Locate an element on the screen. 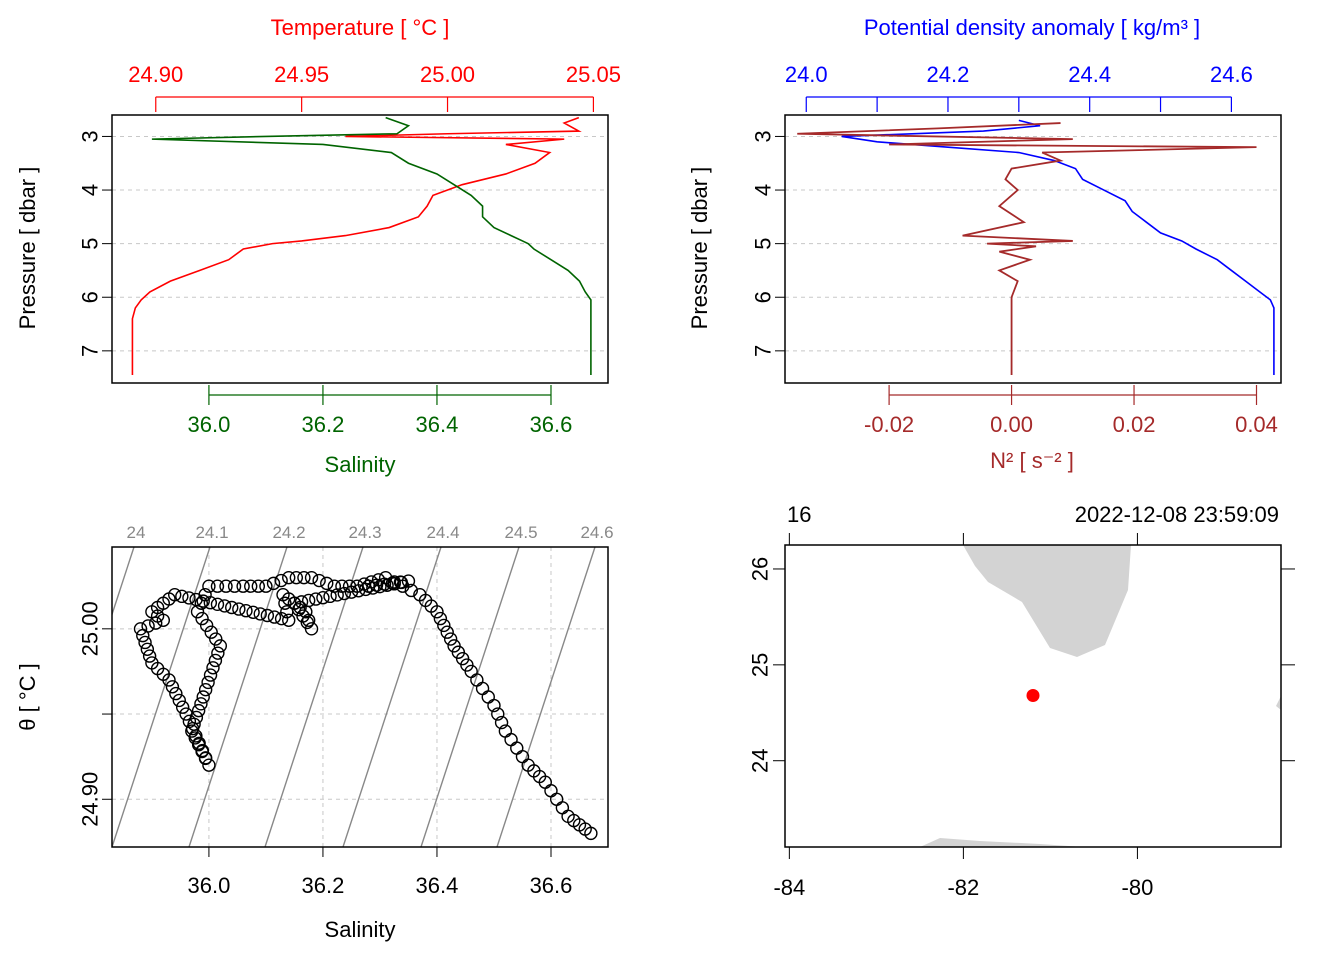 The image size is (1344, 960). land-layer is located at coordinates (1100, 696).